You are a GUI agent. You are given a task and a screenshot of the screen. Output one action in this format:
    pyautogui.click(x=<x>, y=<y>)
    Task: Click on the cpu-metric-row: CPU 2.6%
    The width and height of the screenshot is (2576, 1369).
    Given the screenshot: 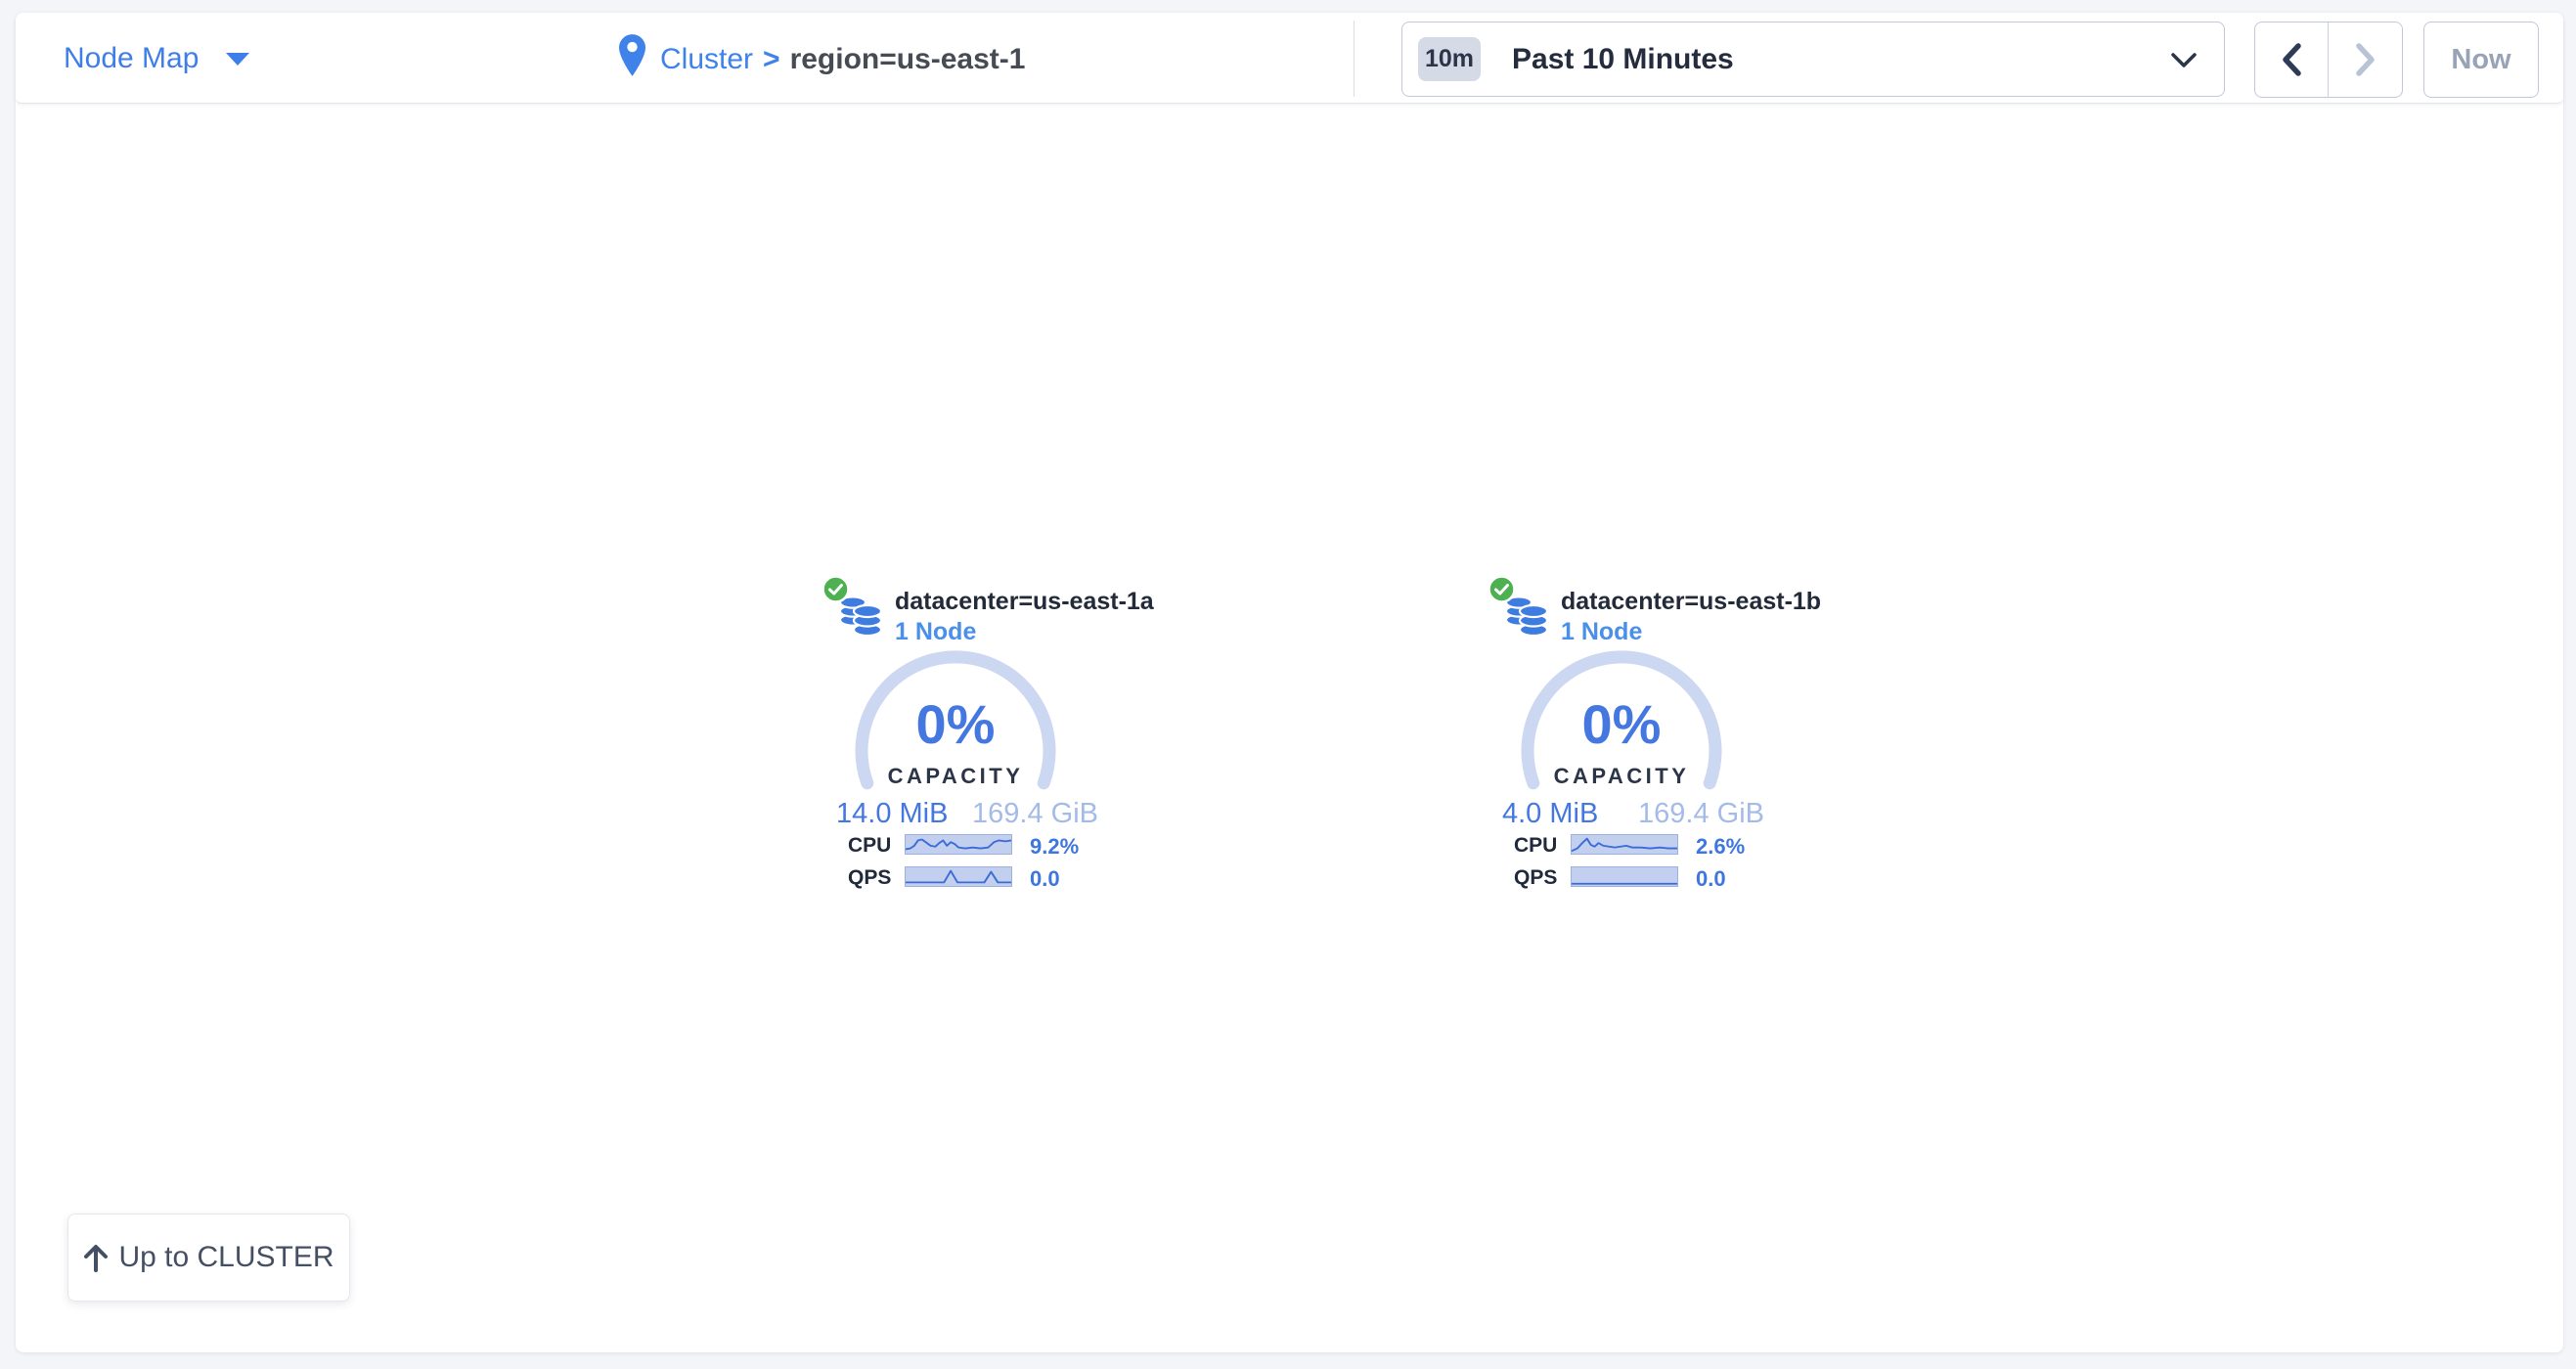 What is the action you would take?
    pyautogui.click(x=1621, y=847)
    